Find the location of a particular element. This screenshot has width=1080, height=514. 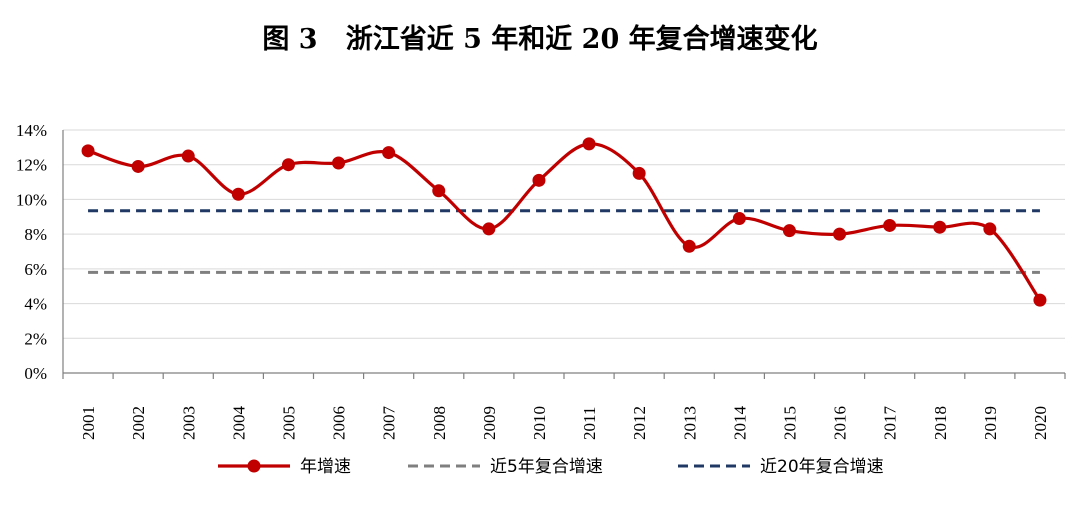

data-point-2020 is located at coordinates (1040, 300).